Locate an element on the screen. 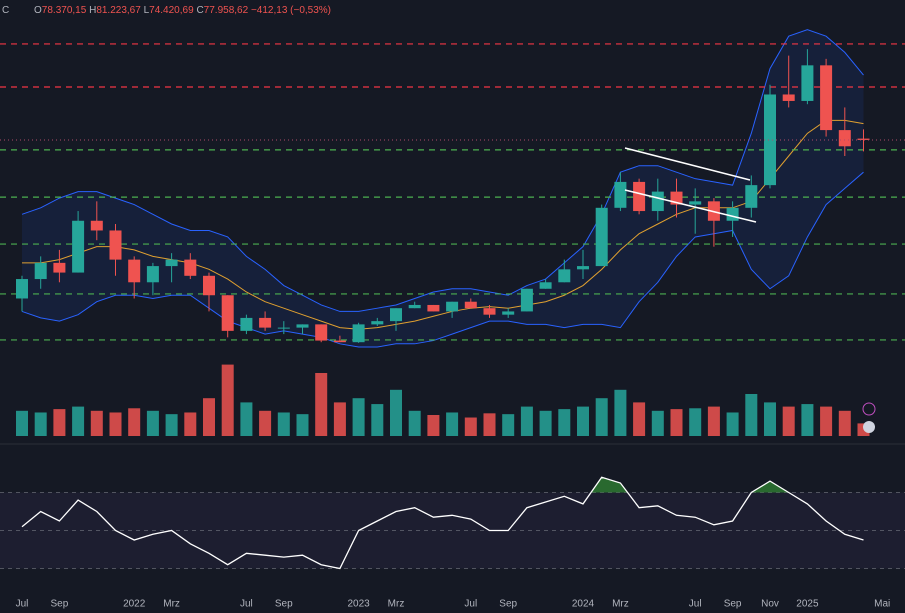  low-label: L is located at coordinates (147, 10).